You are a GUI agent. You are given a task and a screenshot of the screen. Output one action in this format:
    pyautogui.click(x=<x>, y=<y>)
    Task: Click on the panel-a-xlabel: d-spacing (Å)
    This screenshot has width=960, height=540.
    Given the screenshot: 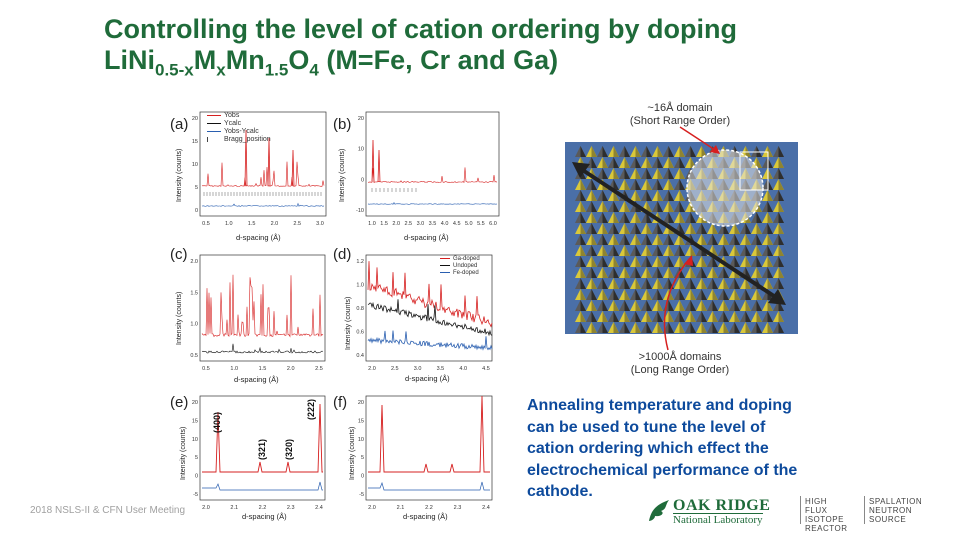 What is the action you would take?
    pyautogui.click(x=258, y=237)
    